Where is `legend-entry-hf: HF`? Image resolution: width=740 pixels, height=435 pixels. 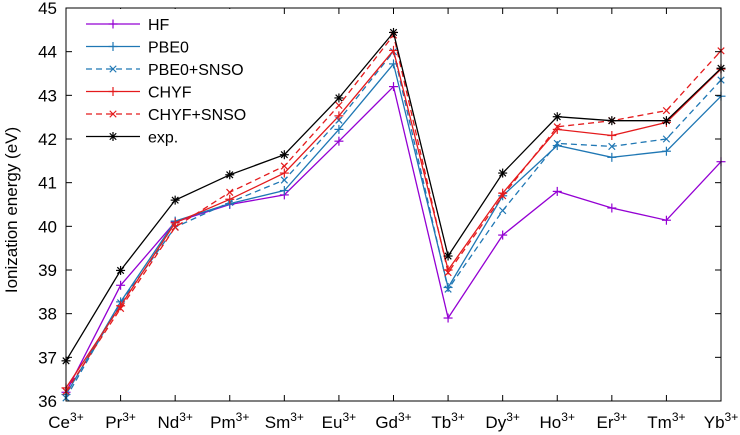
legend-entry-hf: HF is located at coordinates (128, 25).